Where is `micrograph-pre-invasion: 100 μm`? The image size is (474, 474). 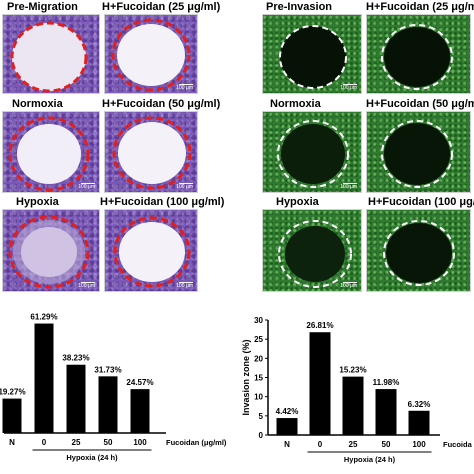 micrograph-pre-invasion: 100 μm is located at coordinates (312, 54).